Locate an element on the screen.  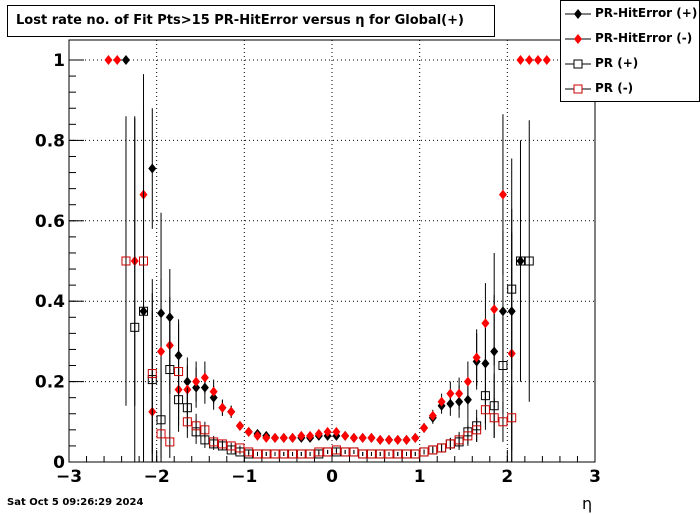
x-tick-label: 3 is located at coordinates (595, 477).